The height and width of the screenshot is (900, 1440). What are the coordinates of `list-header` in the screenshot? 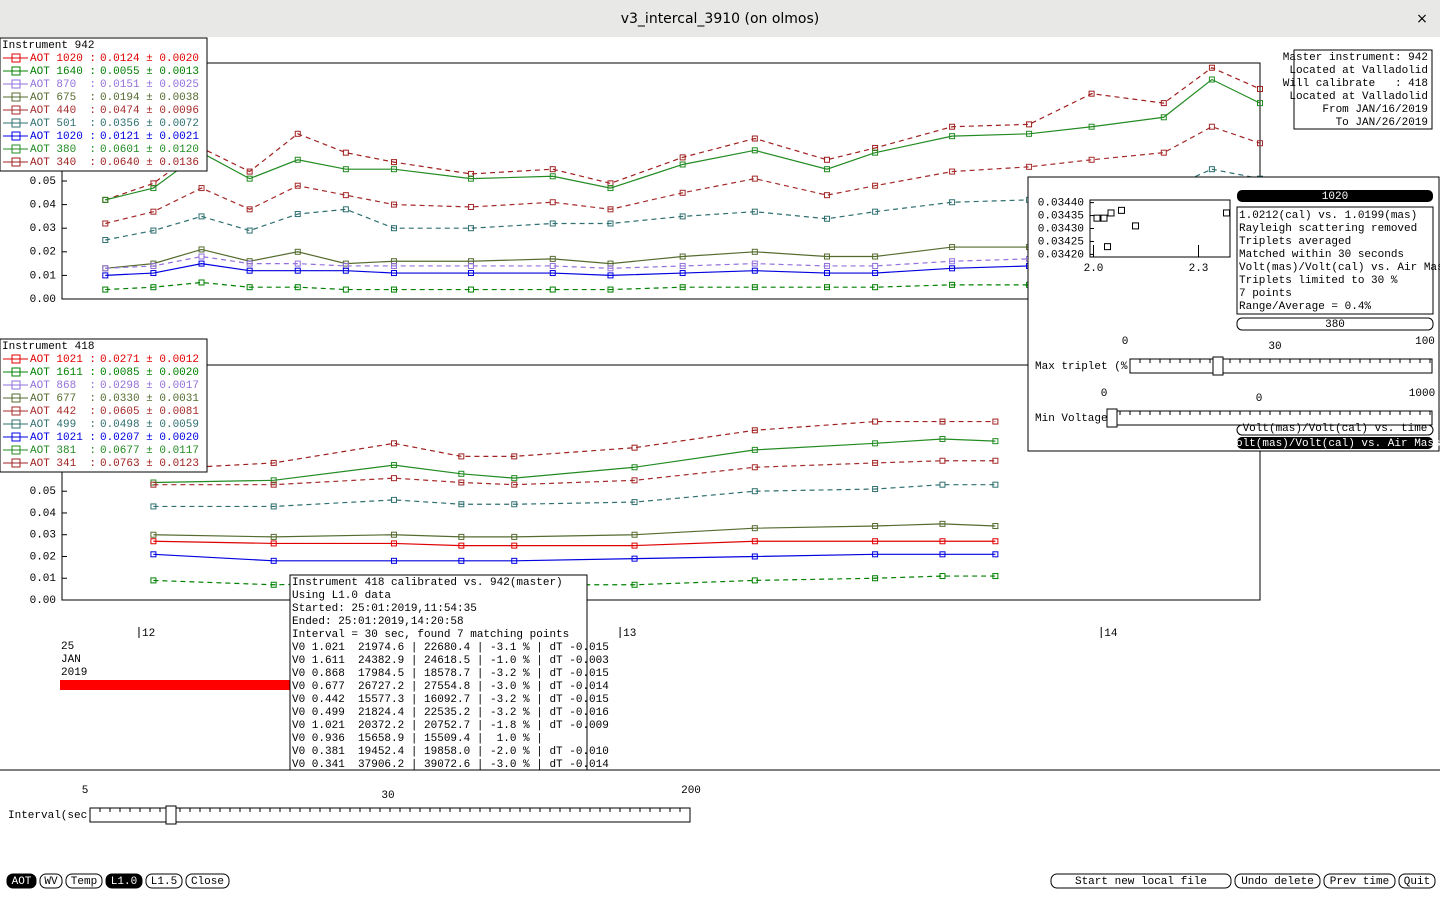 It's located at (1335, 196).